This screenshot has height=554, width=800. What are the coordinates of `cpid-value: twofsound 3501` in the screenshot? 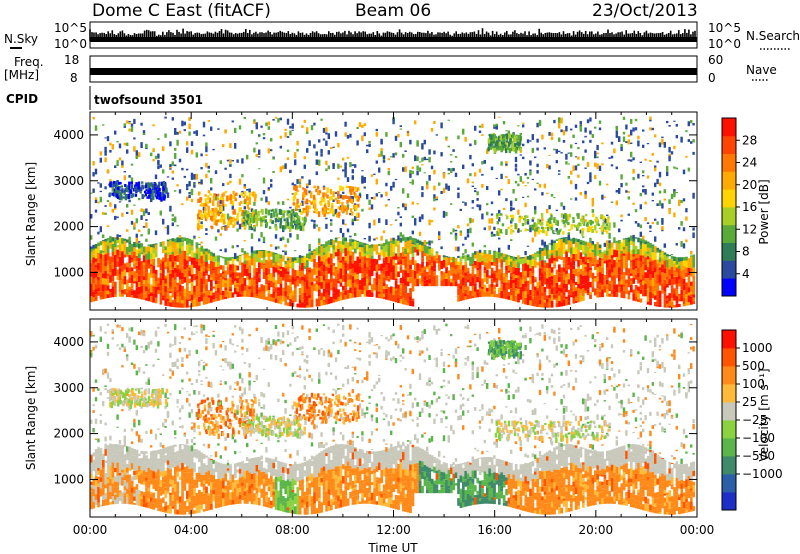 It's located at (148, 100).